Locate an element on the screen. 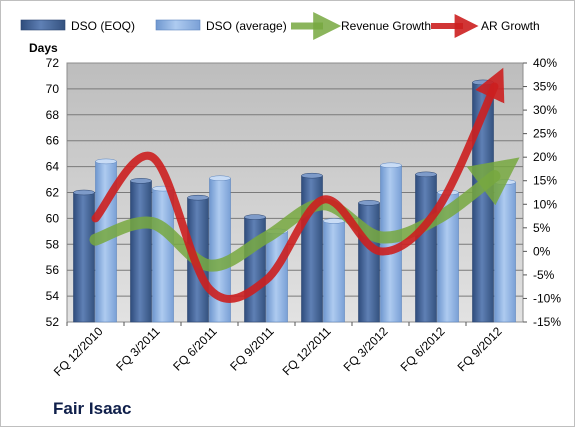 The image size is (575, 431). x-tick-label: FQ 3/2011 is located at coordinates (138, 349).